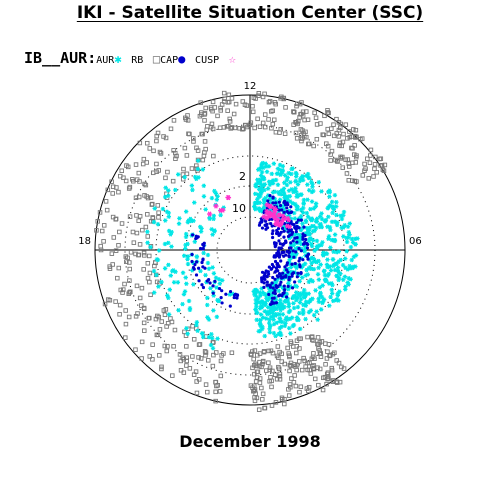 This screenshot has width=500, height=500. What do you see at coordinates (210, 214) in the screenshot?
I see `cusp-point` at bounding box center [210, 214].